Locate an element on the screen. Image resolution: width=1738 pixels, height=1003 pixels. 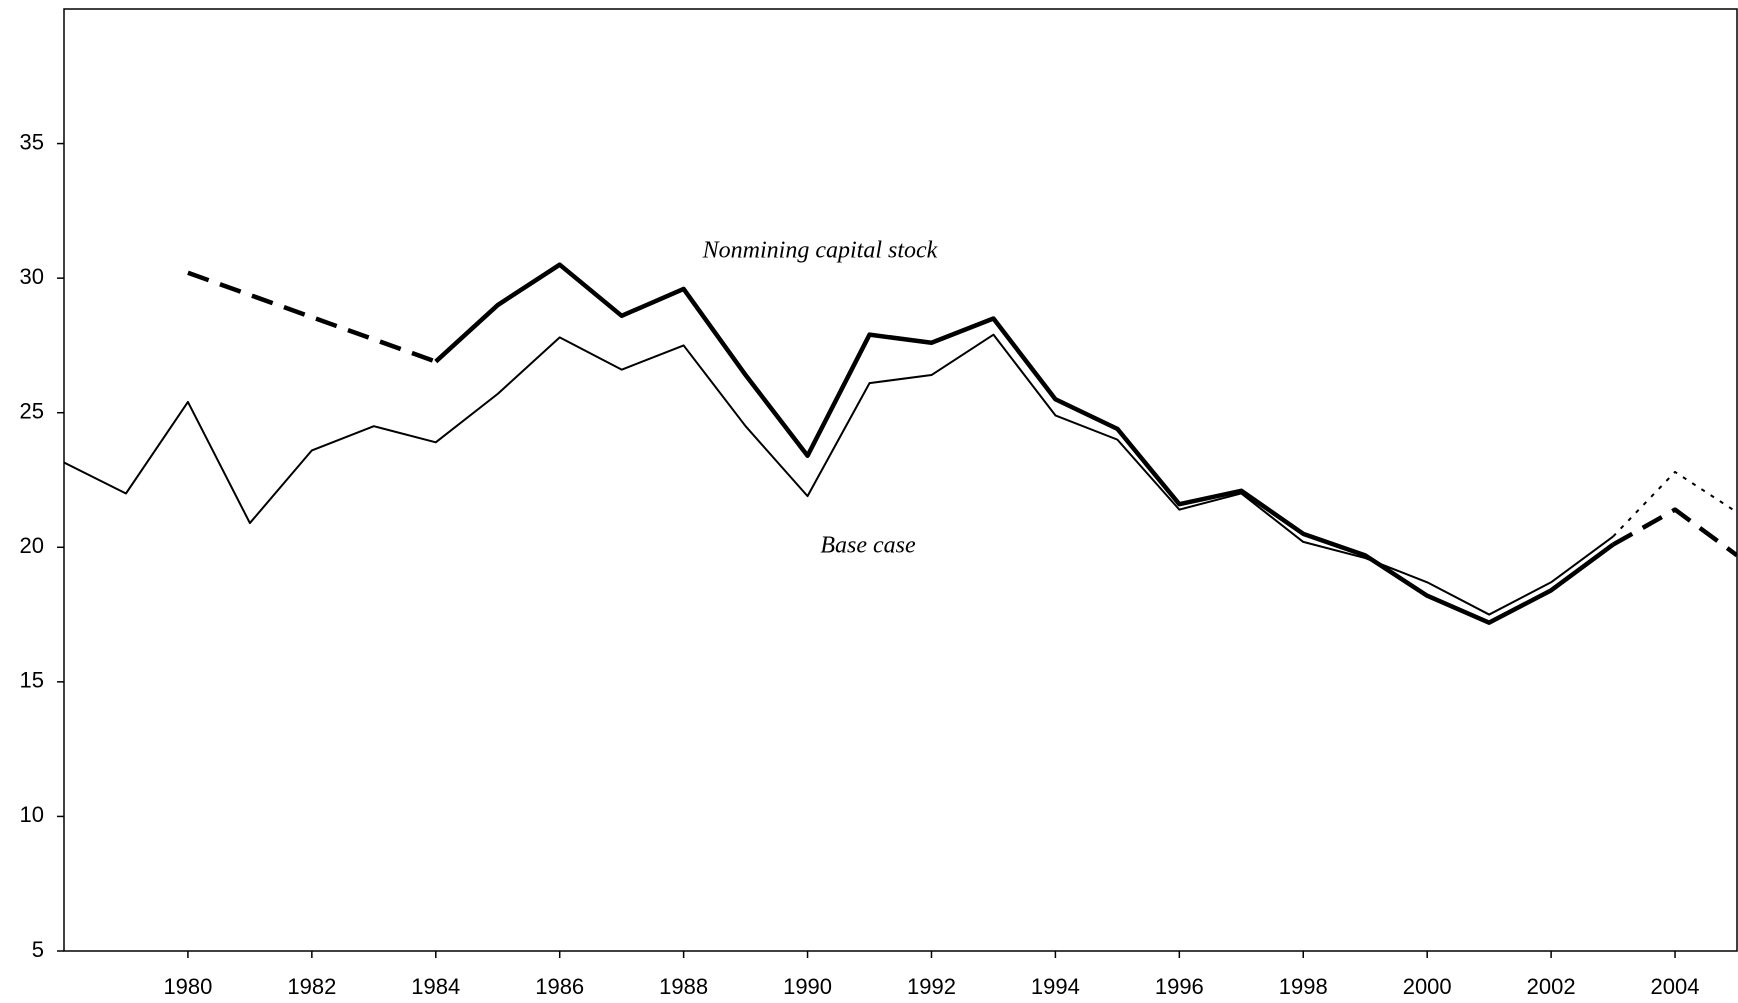
x-tick-label: 1994 is located at coordinates (1055, 986).